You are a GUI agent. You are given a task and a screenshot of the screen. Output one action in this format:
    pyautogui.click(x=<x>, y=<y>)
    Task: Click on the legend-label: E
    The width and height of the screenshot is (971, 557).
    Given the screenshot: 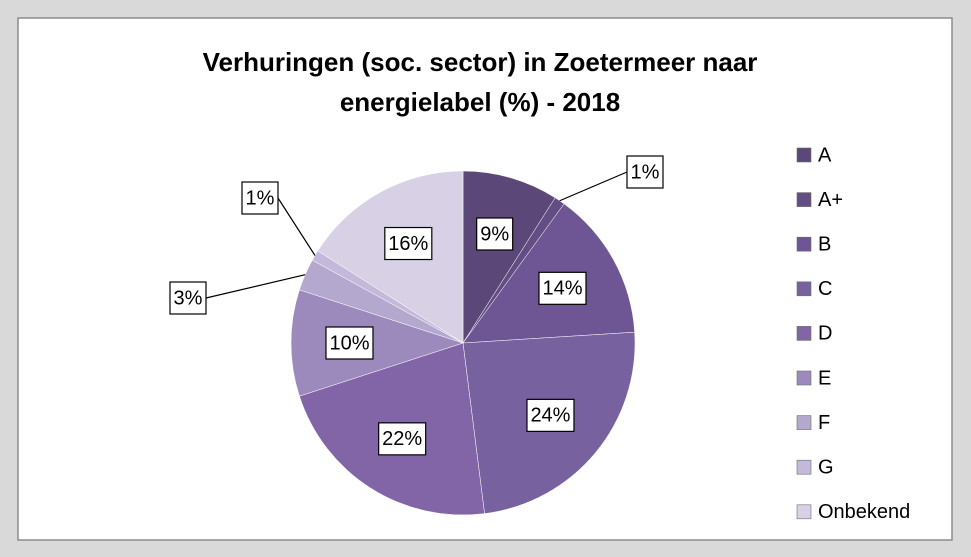 What is the action you would take?
    pyautogui.click(x=824, y=378)
    